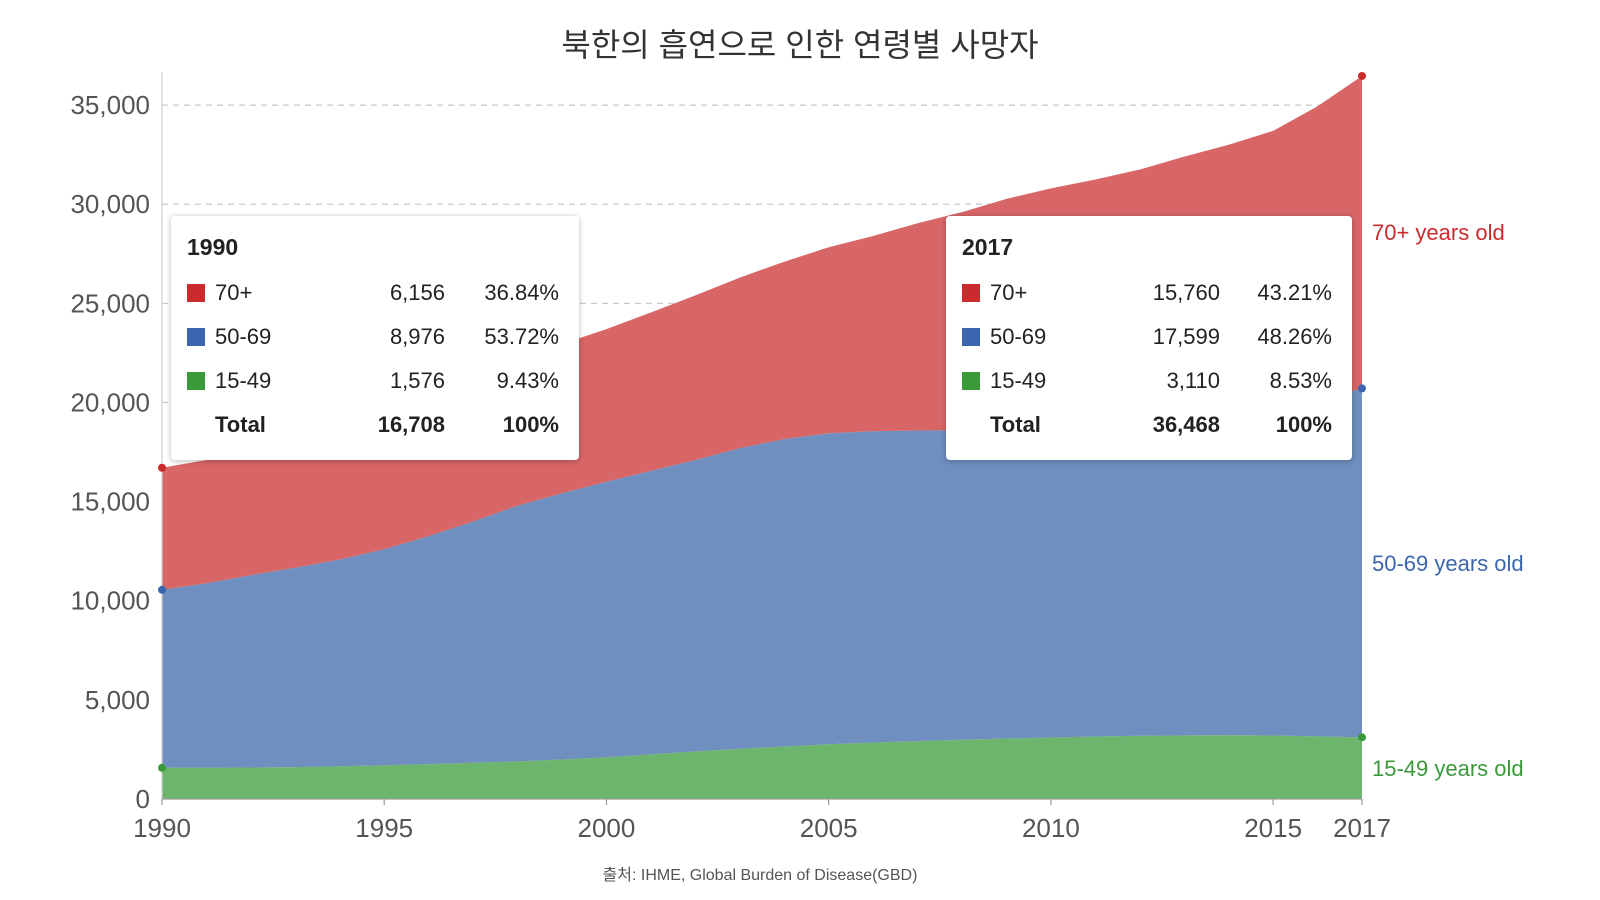 This screenshot has width=1600, height=900. What do you see at coordinates (1294, 336) in the screenshot?
I see `row-pct: 48.26%` at bounding box center [1294, 336].